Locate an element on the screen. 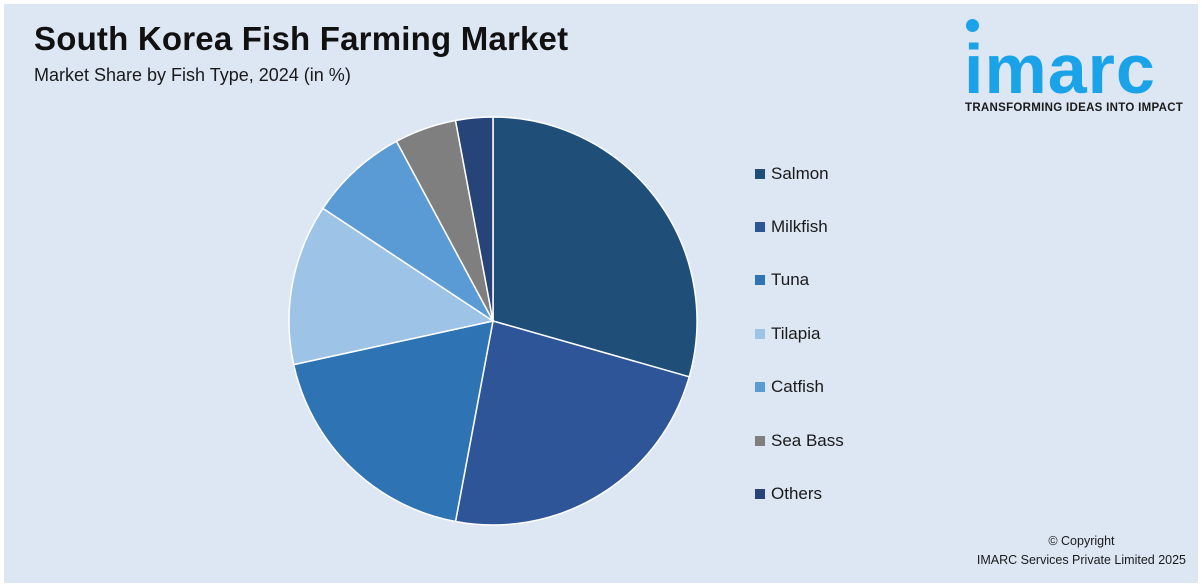 Image resolution: width=1202 pixels, height=587 pixels. chart-subtitle: Market Share by Fish Type, 2024 (in %) is located at coordinates (192, 75).